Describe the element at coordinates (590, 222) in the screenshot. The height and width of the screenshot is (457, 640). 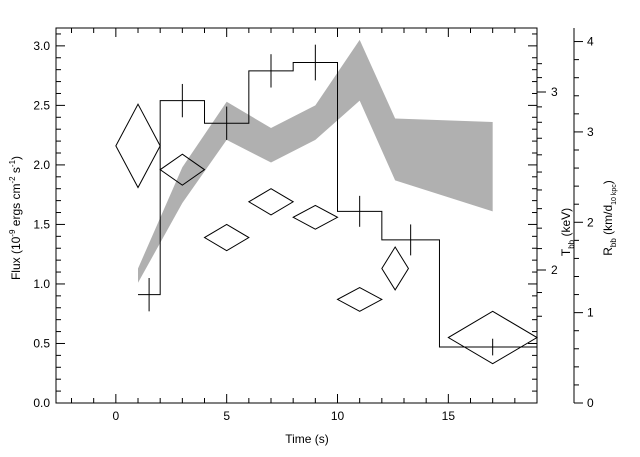
I see `radius-tick-label: 2` at that location.